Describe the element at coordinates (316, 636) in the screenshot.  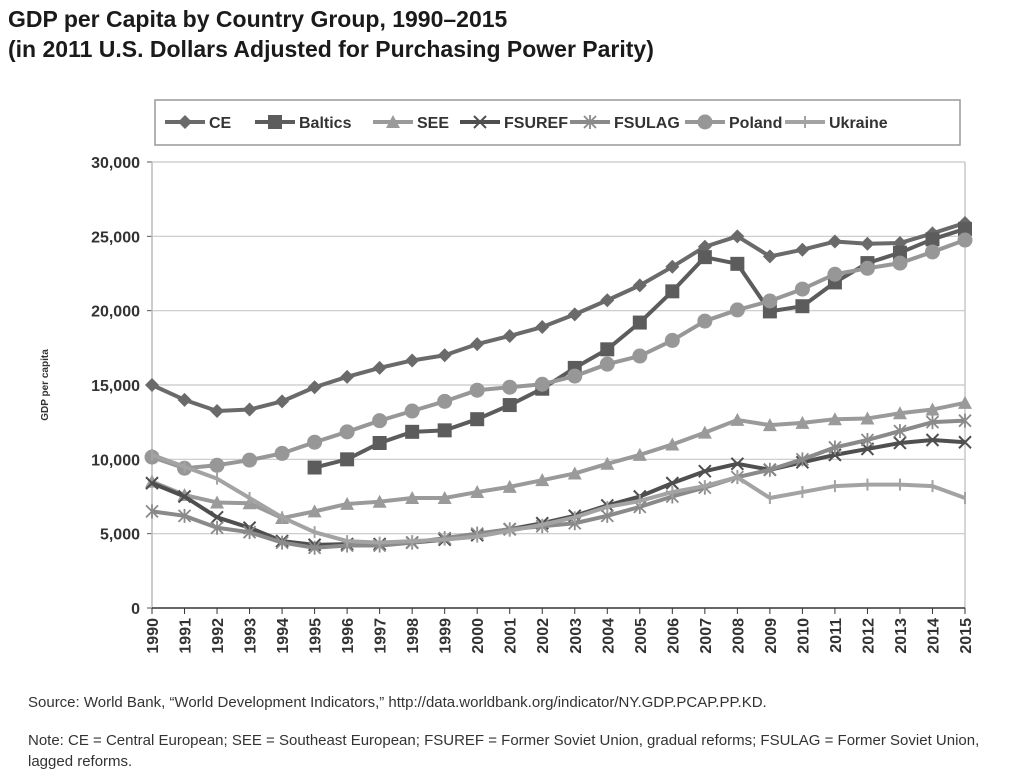
I see `x-tick-label: 1995` at that location.